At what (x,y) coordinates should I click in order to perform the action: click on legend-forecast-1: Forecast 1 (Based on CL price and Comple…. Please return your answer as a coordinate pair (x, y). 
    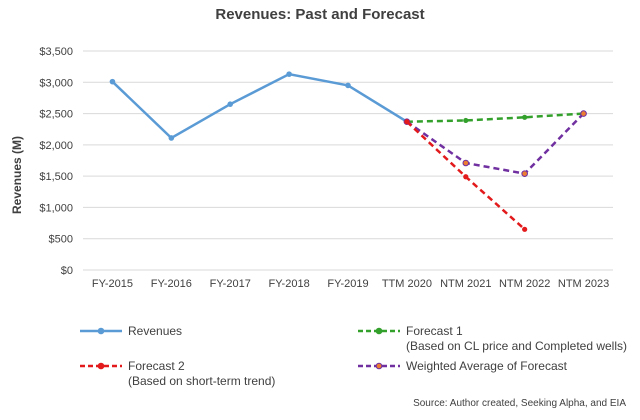
    Looking at the image, I should click on (516, 339).